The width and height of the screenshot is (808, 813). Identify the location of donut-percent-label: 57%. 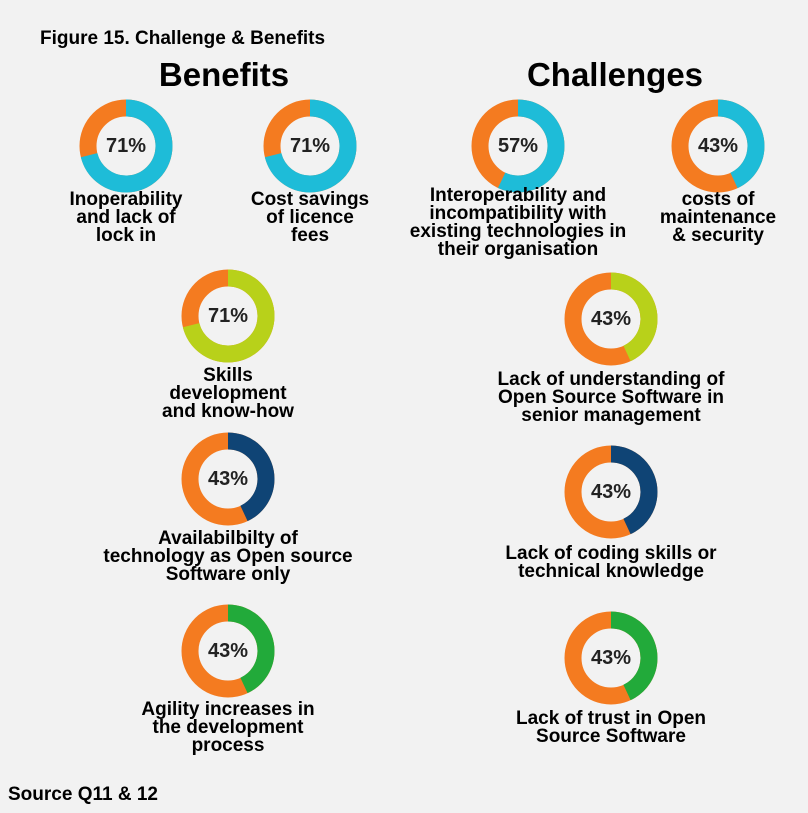
(518, 145).